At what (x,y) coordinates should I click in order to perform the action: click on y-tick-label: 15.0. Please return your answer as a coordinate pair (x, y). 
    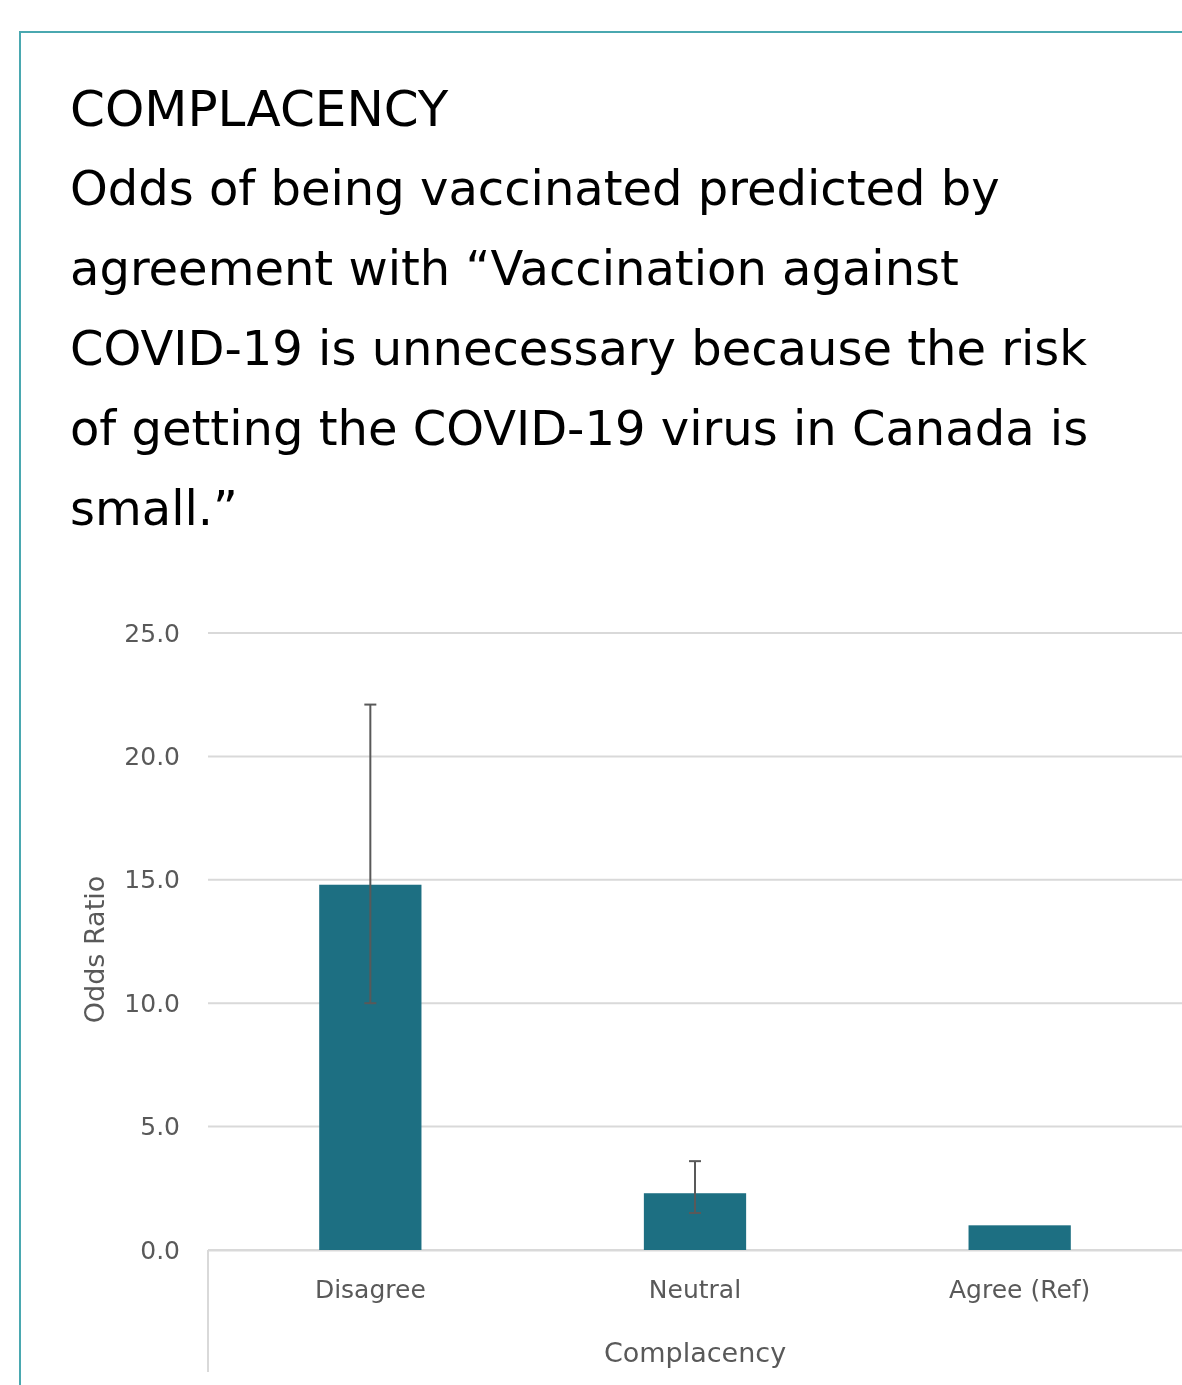
    Looking at the image, I should click on (152, 880).